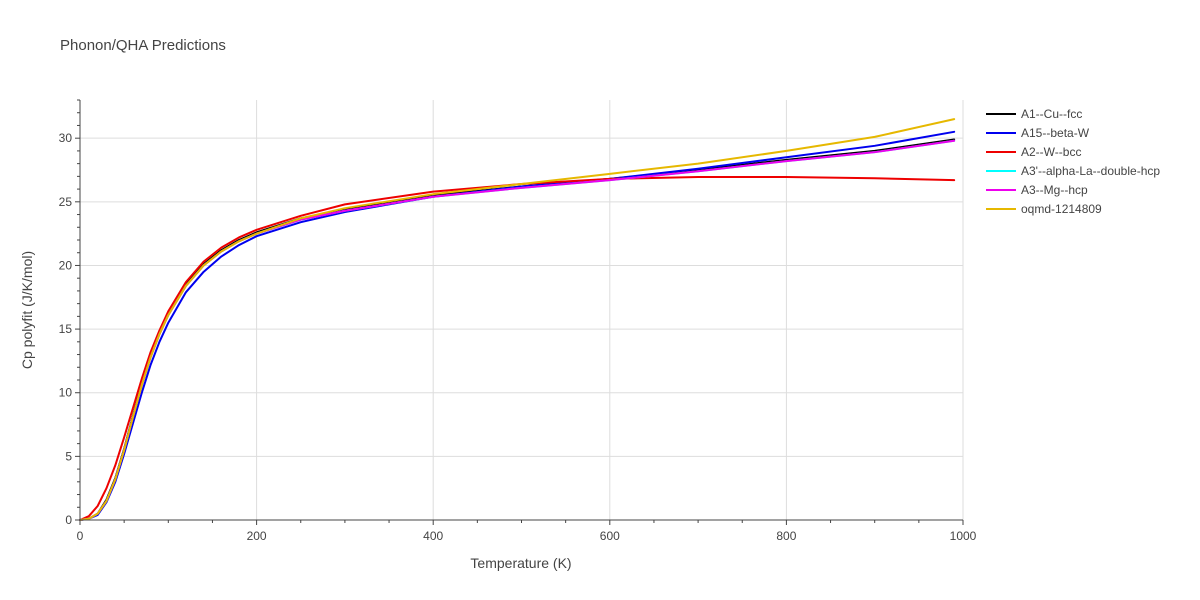 Image resolution: width=1200 pixels, height=600 pixels. What do you see at coordinates (143, 45) in the screenshot?
I see `chart-title: Phonon/QHA Predictions` at bounding box center [143, 45].